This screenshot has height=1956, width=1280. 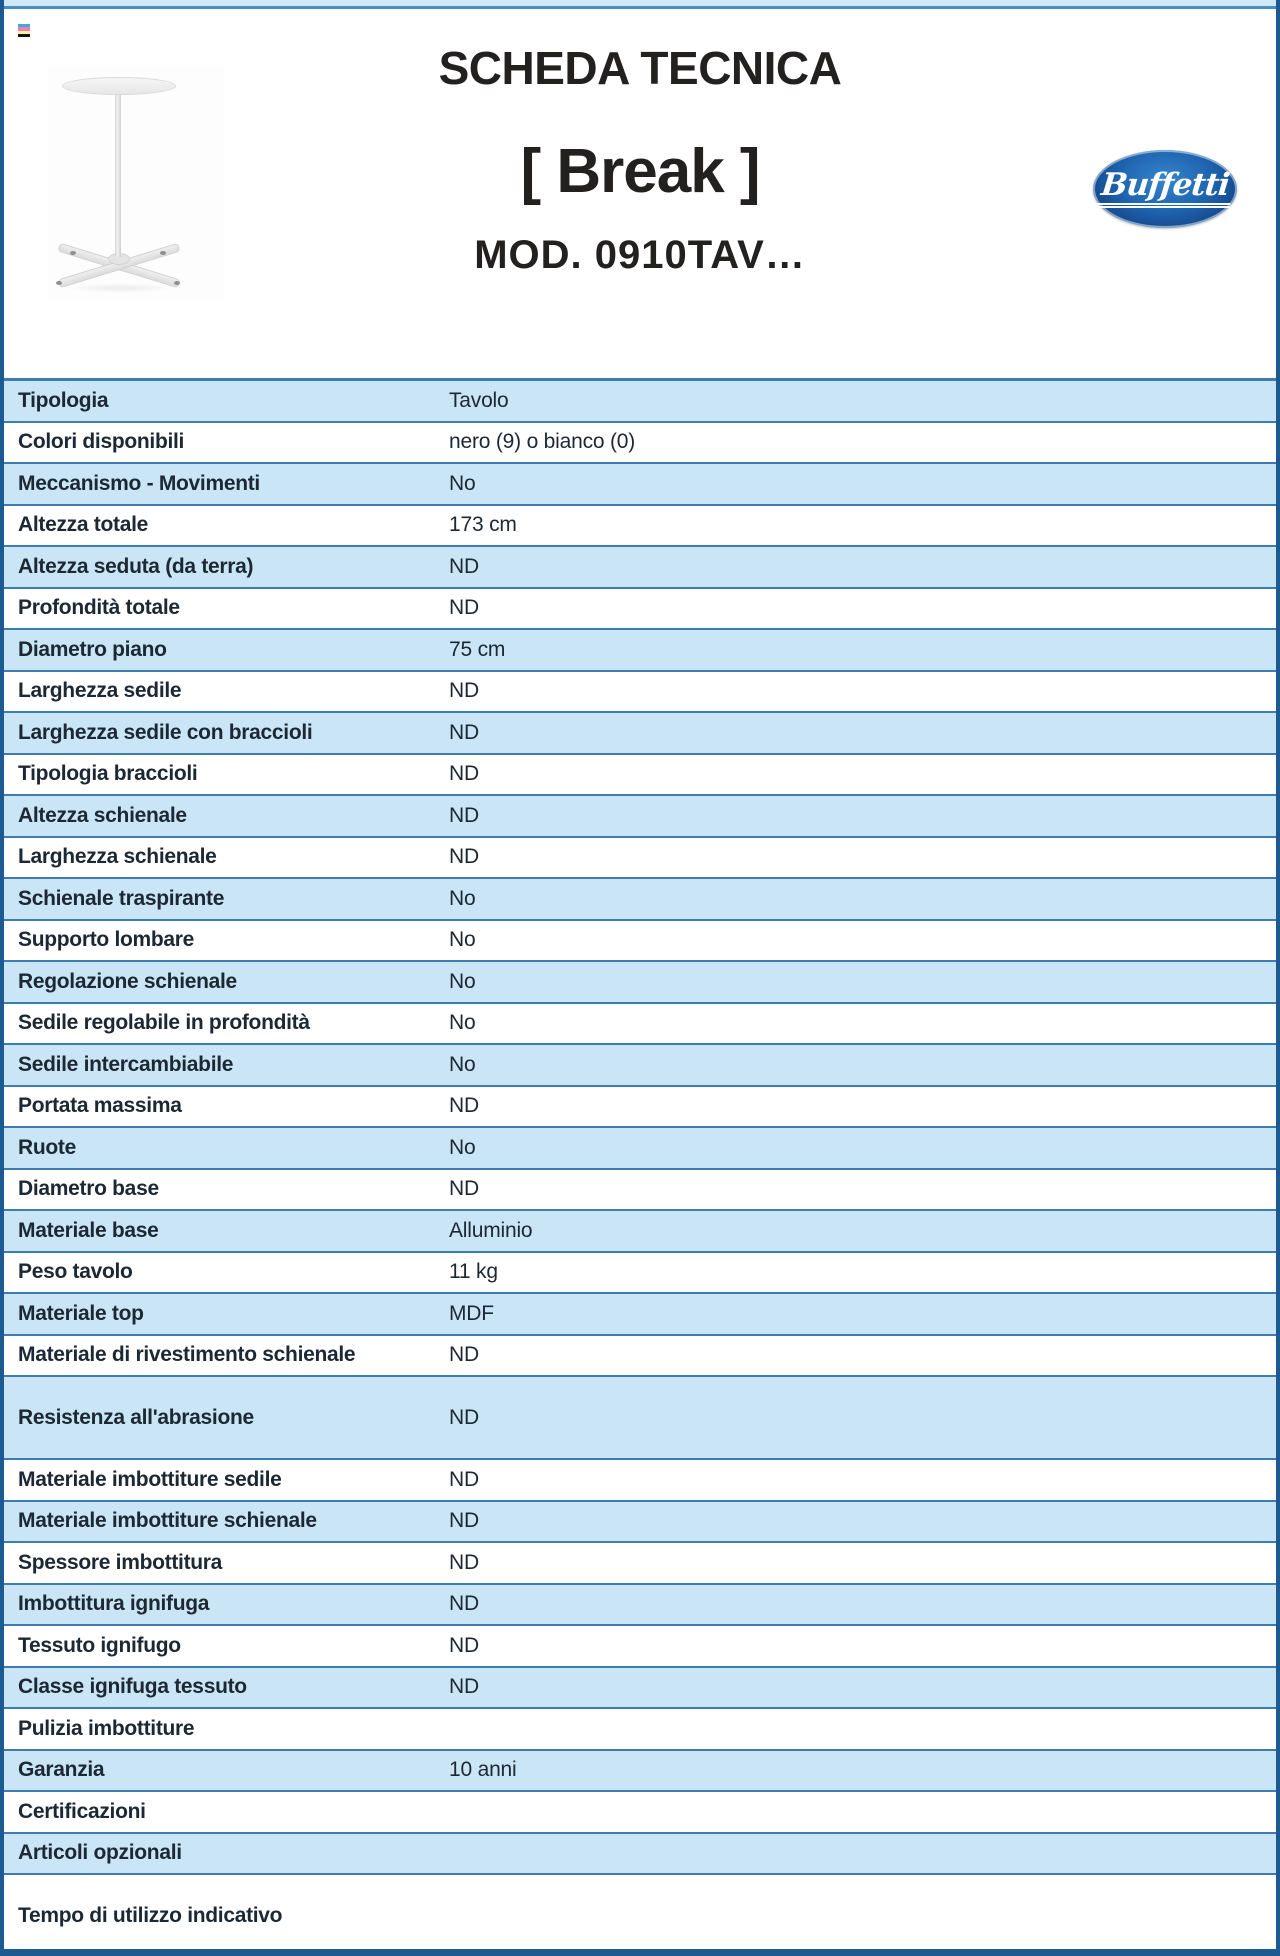 What do you see at coordinates (640, 1688) in the screenshot?
I see `spec-row: Classe ignifuga tessuto ND` at bounding box center [640, 1688].